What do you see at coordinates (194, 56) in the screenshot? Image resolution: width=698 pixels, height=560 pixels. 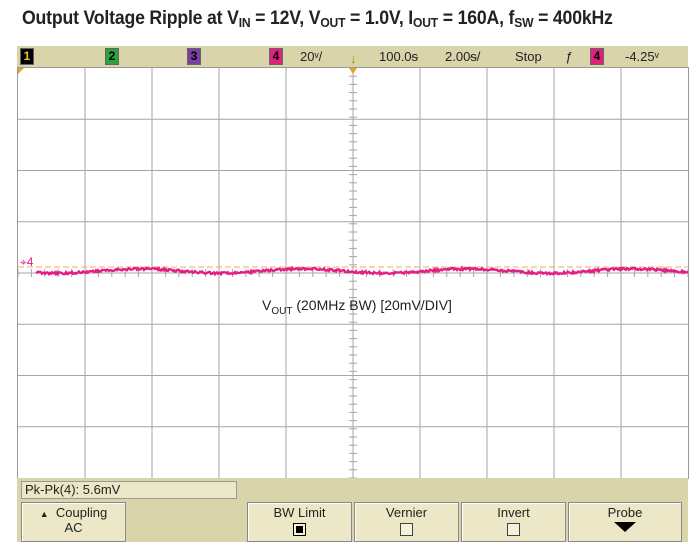 I see `channel-3-indicator: 3` at bounding box center [194, 56].